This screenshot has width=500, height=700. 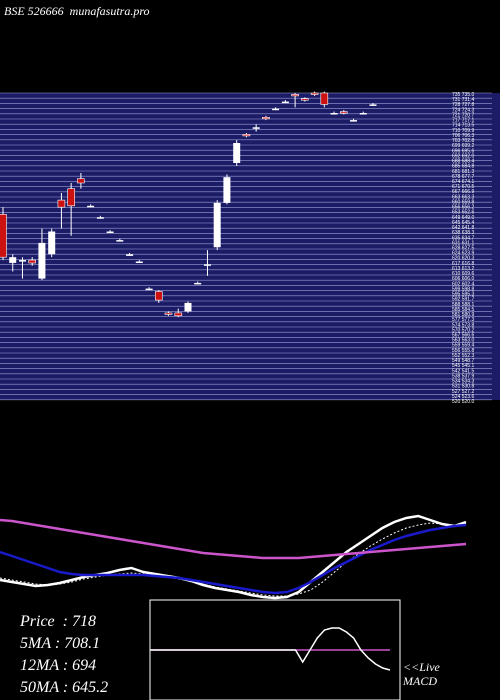 What do you see at coordinates (463, 264) in the screenshot?
I see `price-tick-label: 617 616.8` at bounding box center [463, 264].